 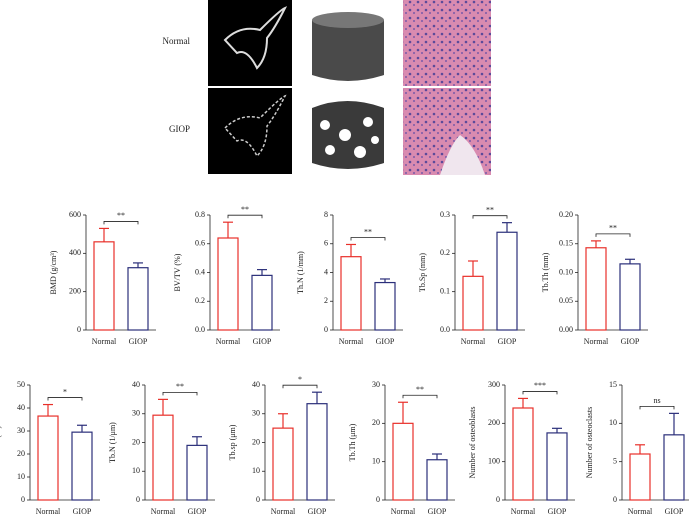 What do you see at coordinates (566, 329) in the screenshot?
I see `y-tick-label: 0.00` at bounding box center [566, 329].